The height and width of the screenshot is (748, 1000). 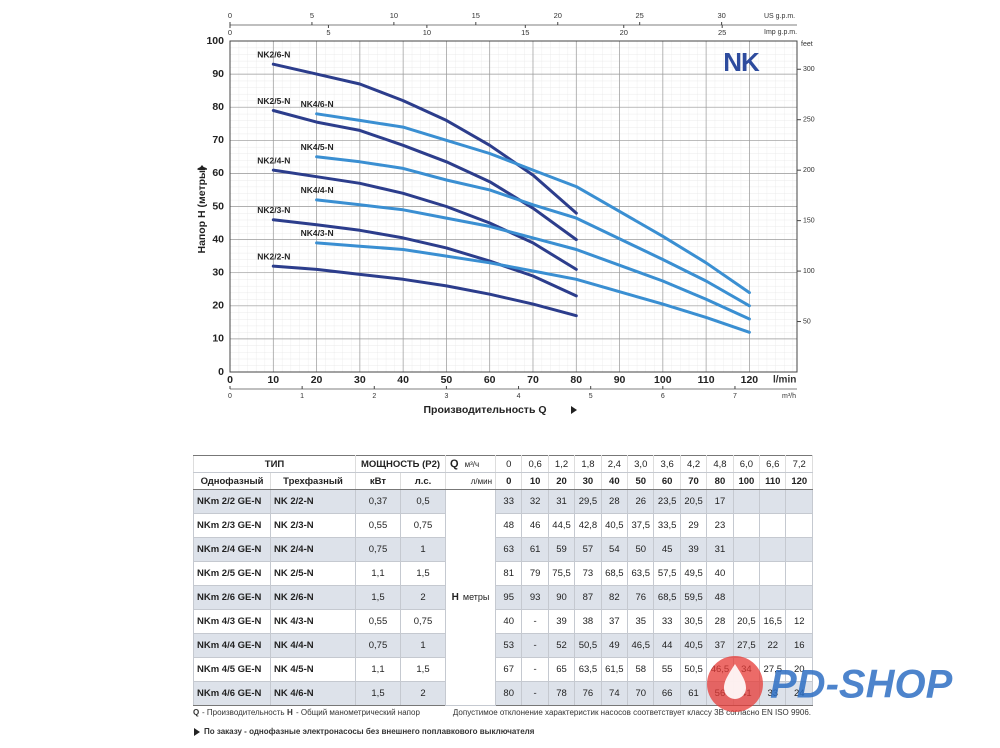 What do you see at coordinates (720, 693) in the screenshot?
I see `head-value: 56` at bounding box center [720, 693].